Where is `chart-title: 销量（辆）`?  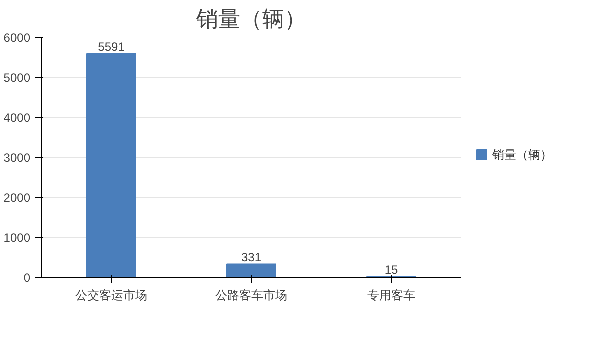 chart-title: 销量（辆） is located at coordinates (251, 20).